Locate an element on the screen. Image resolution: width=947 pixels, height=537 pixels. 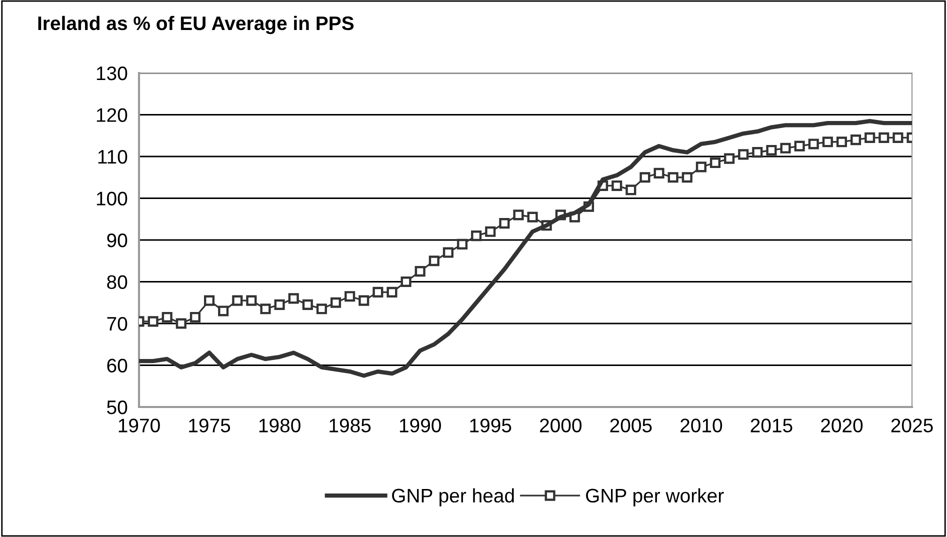
x-tick-label: 1970 is located at coordinates (139, 425).